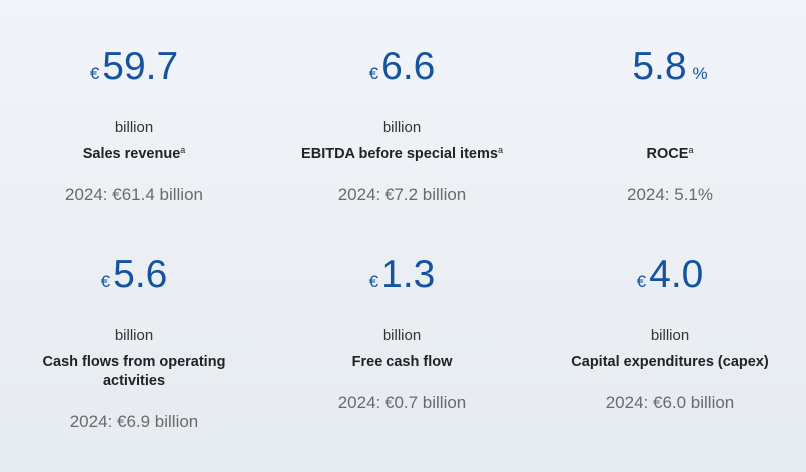 The width and height of the screenshot is (806, 472). I want to click on kpi-value-row: €6.6, so click(402, 67).